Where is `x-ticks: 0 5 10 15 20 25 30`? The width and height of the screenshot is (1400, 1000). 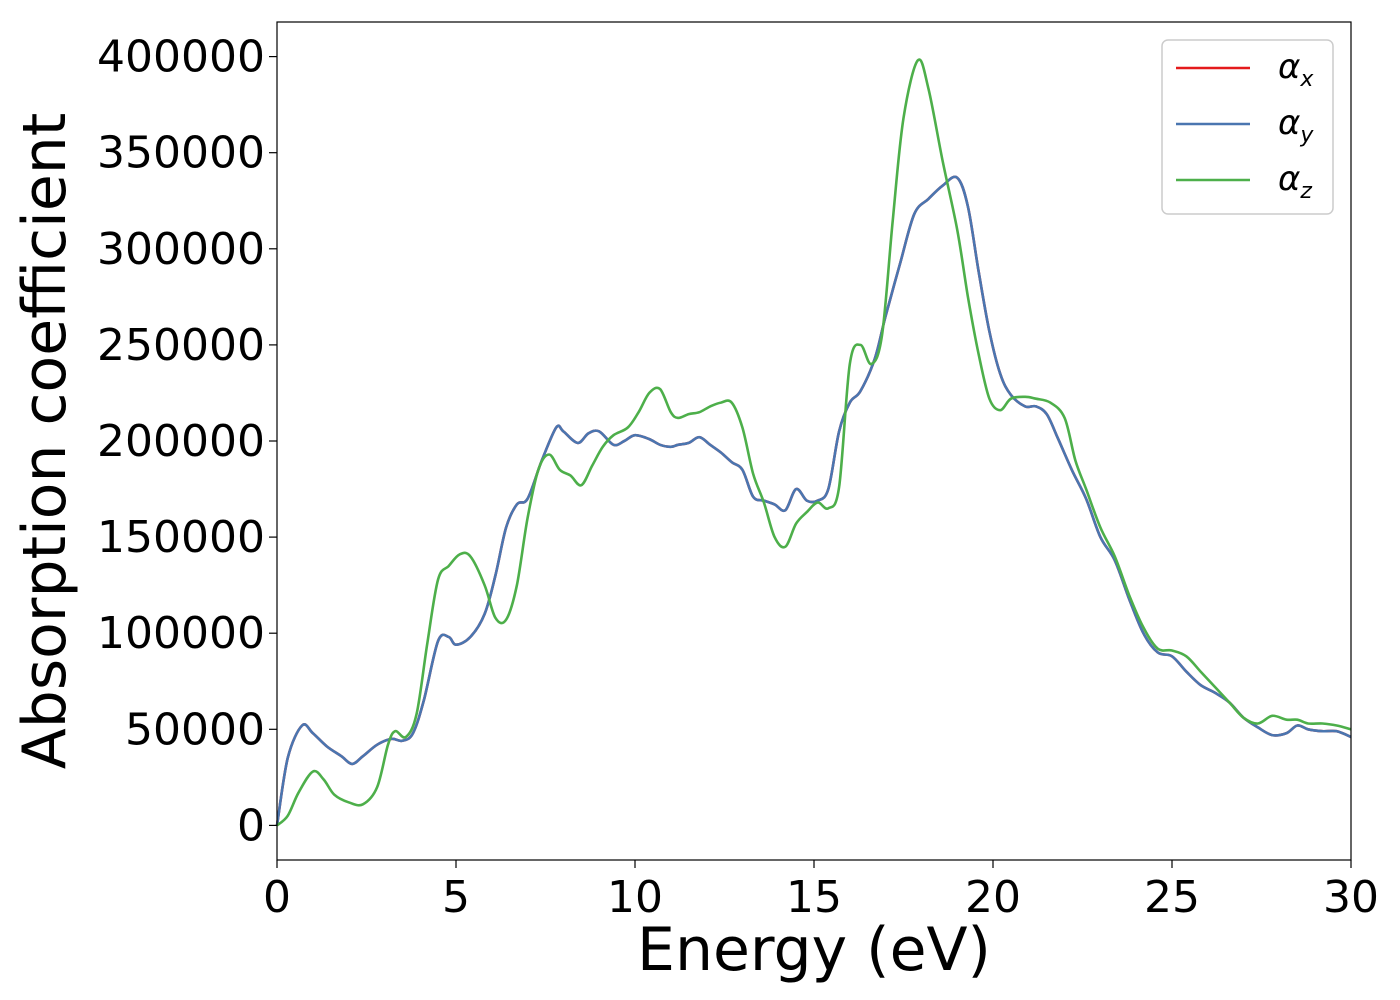 x-ticks: 0 5 10 15 20 25 30 is located at coordinates (821, 891).